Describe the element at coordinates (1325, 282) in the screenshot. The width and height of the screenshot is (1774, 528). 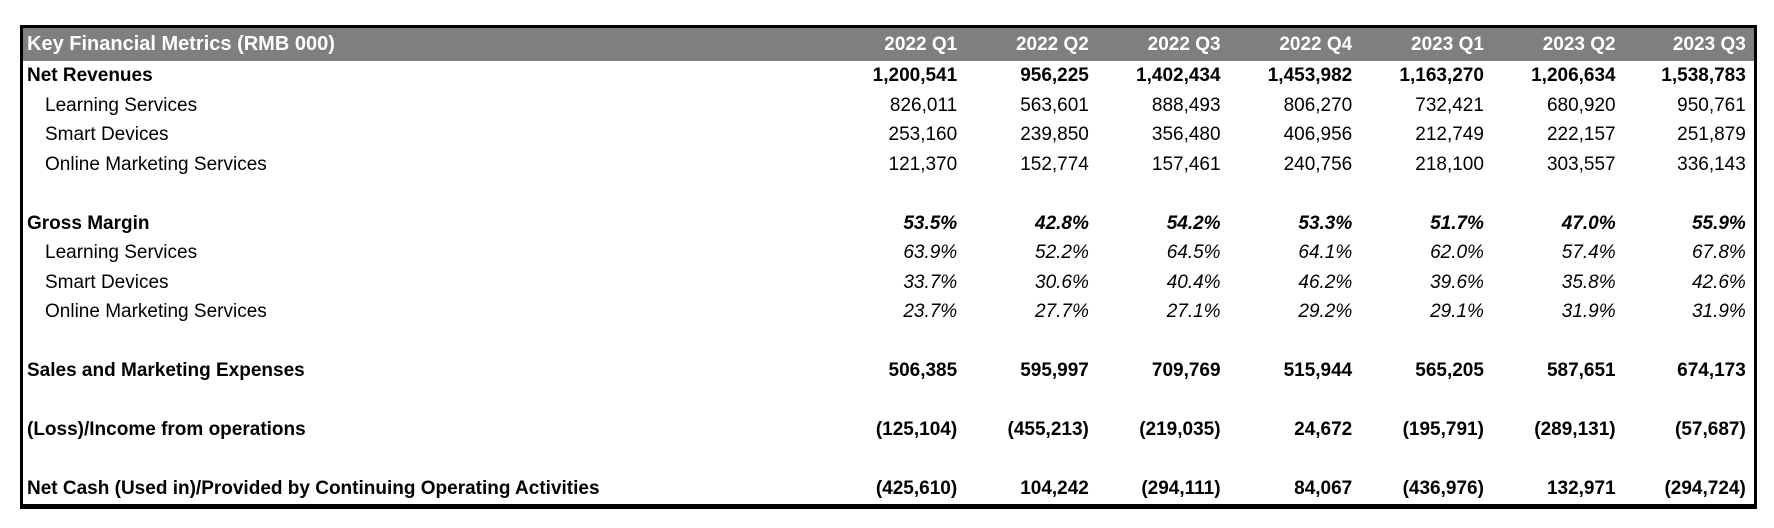
I see `cell-value: 46.2%` at that location.